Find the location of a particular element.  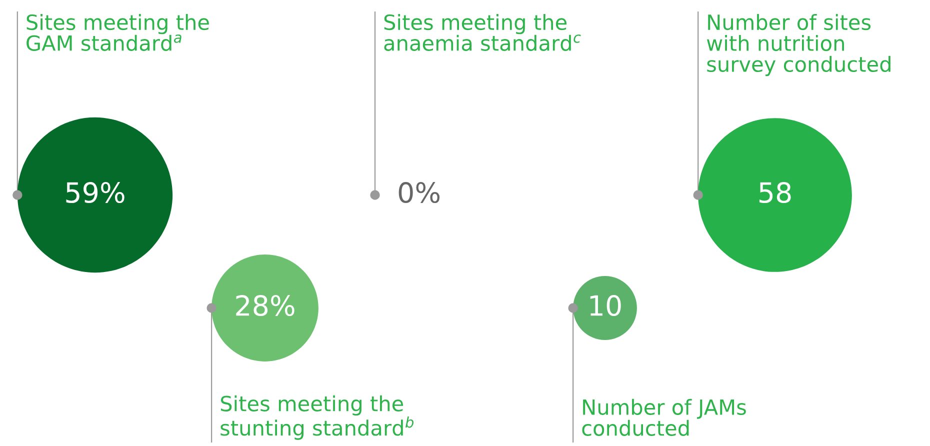

category-label: Number of JAMs conducted is located at coordinates (664, 417).